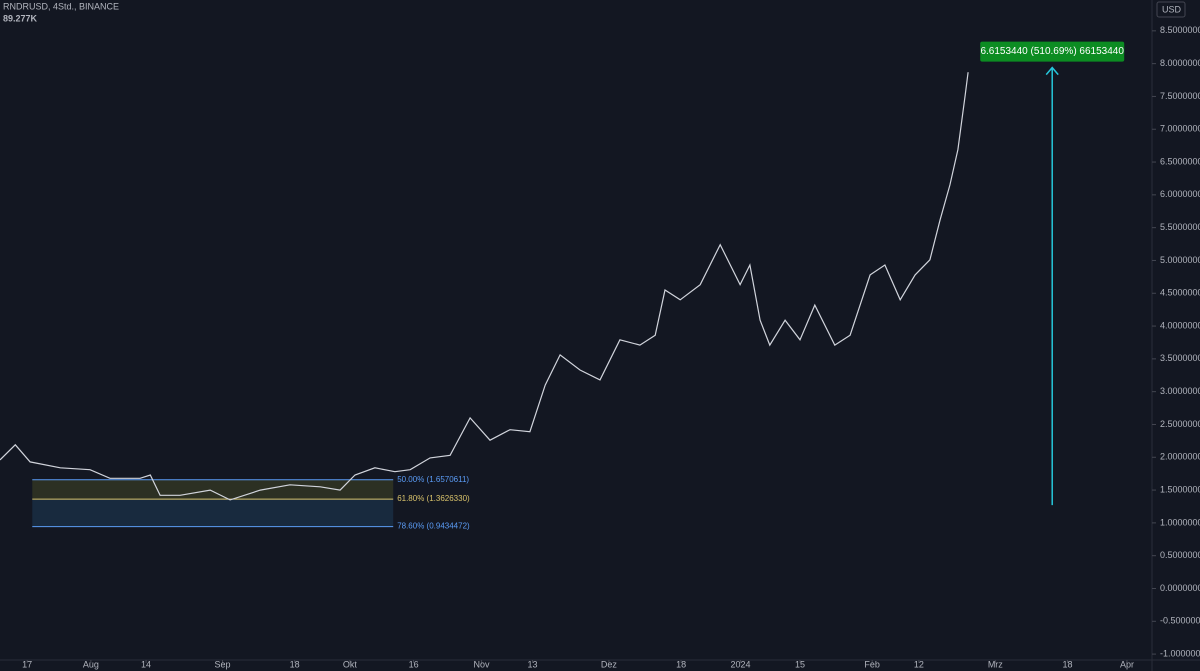 This screenshot has height=671, width=1200. Describe the element at coordinates (1180, 227) in the screenshot. I see `y-tick-label: 5.5000000` at that location.